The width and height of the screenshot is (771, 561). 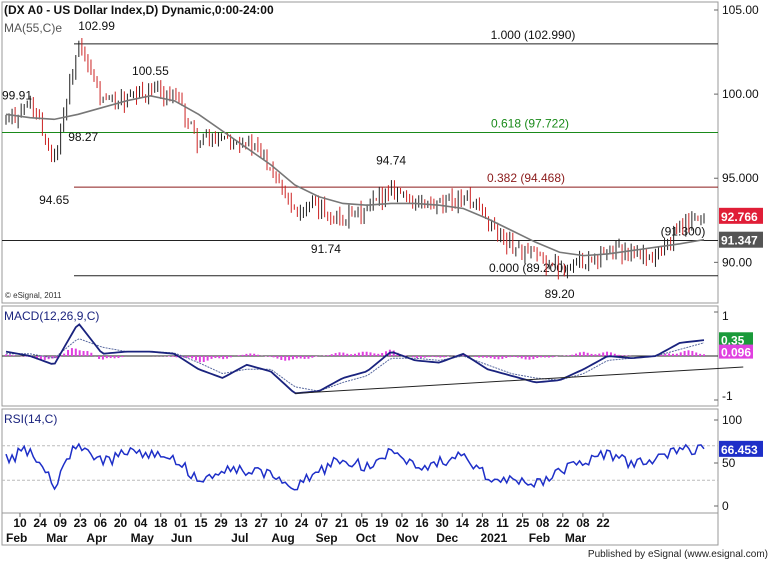 What do you see at coordinates (447, 538) in the screenshot?
I see `x-month-label: Dec` at bounding box center [447, 538].